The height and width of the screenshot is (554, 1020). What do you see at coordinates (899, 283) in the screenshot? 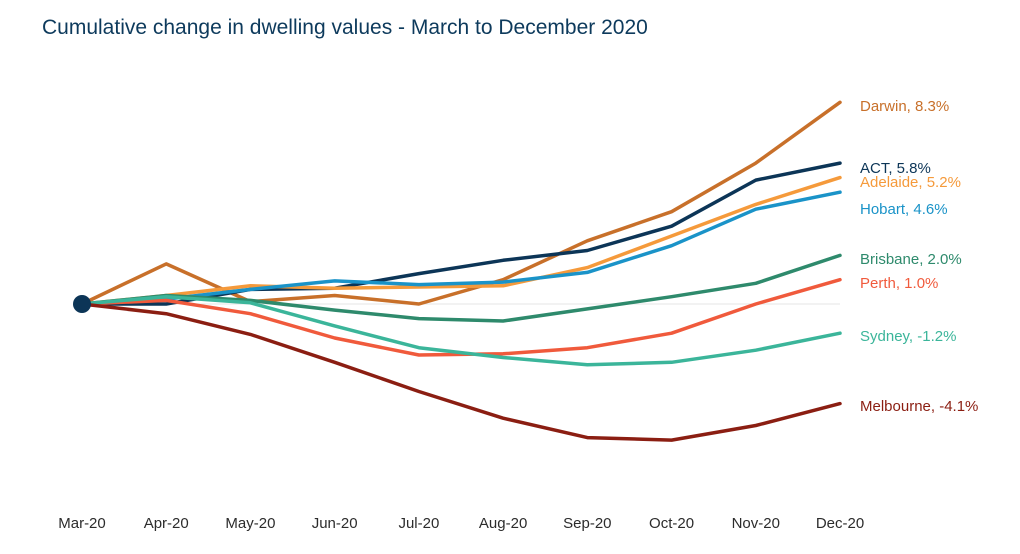
I see `series-label-perth: Perth, 1.0%` at bounding box center [899, 283].